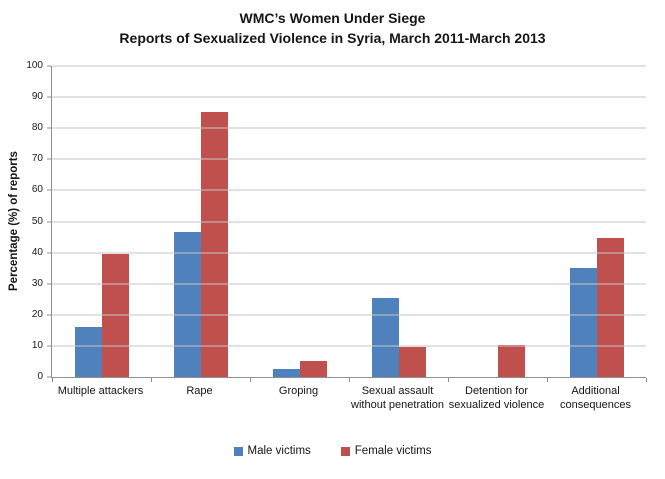 This screenshot has width=665, height=479. Describe the element at coordinates (37, 252) in the screenshot. I see `y-tick-label: 40` at that location.